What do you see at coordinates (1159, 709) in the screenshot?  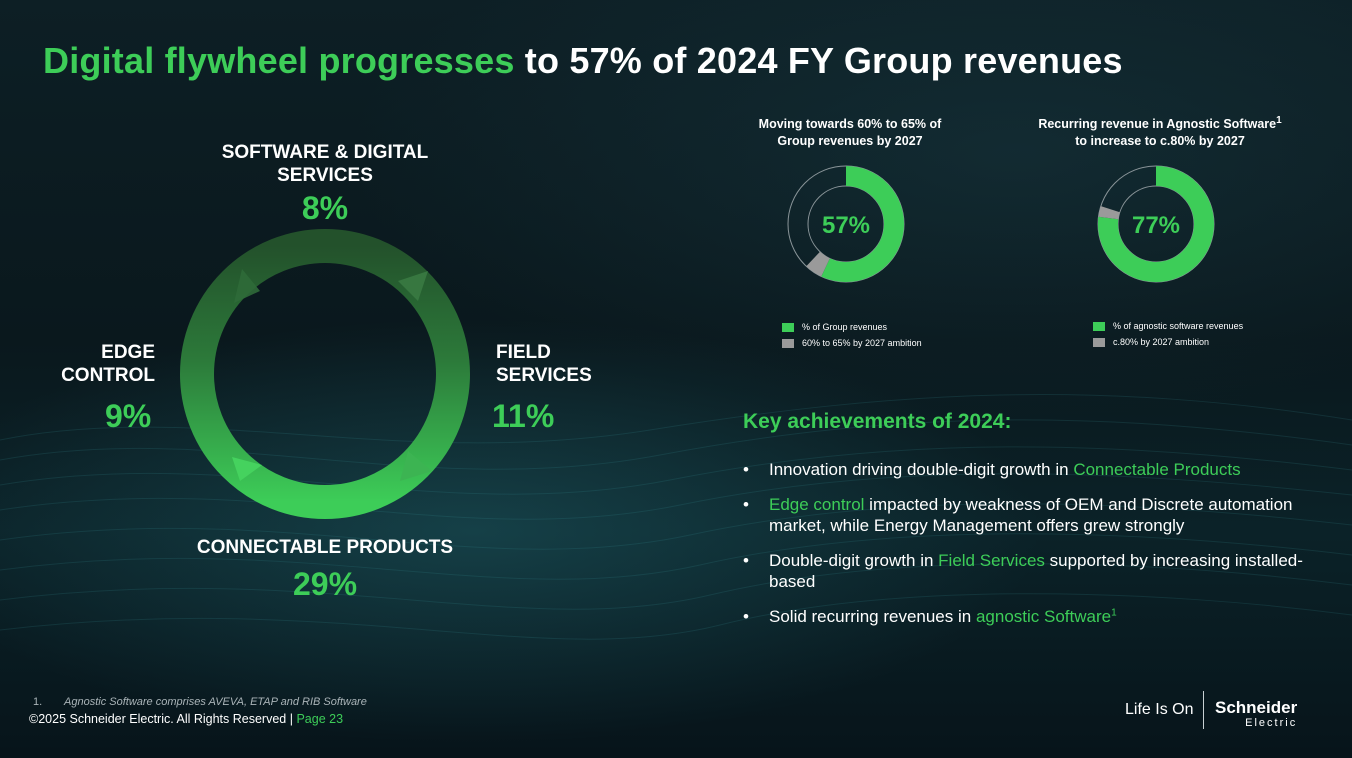 I see `life-is-on-tagline: Life Is On` at bounding box center [1159, 709].